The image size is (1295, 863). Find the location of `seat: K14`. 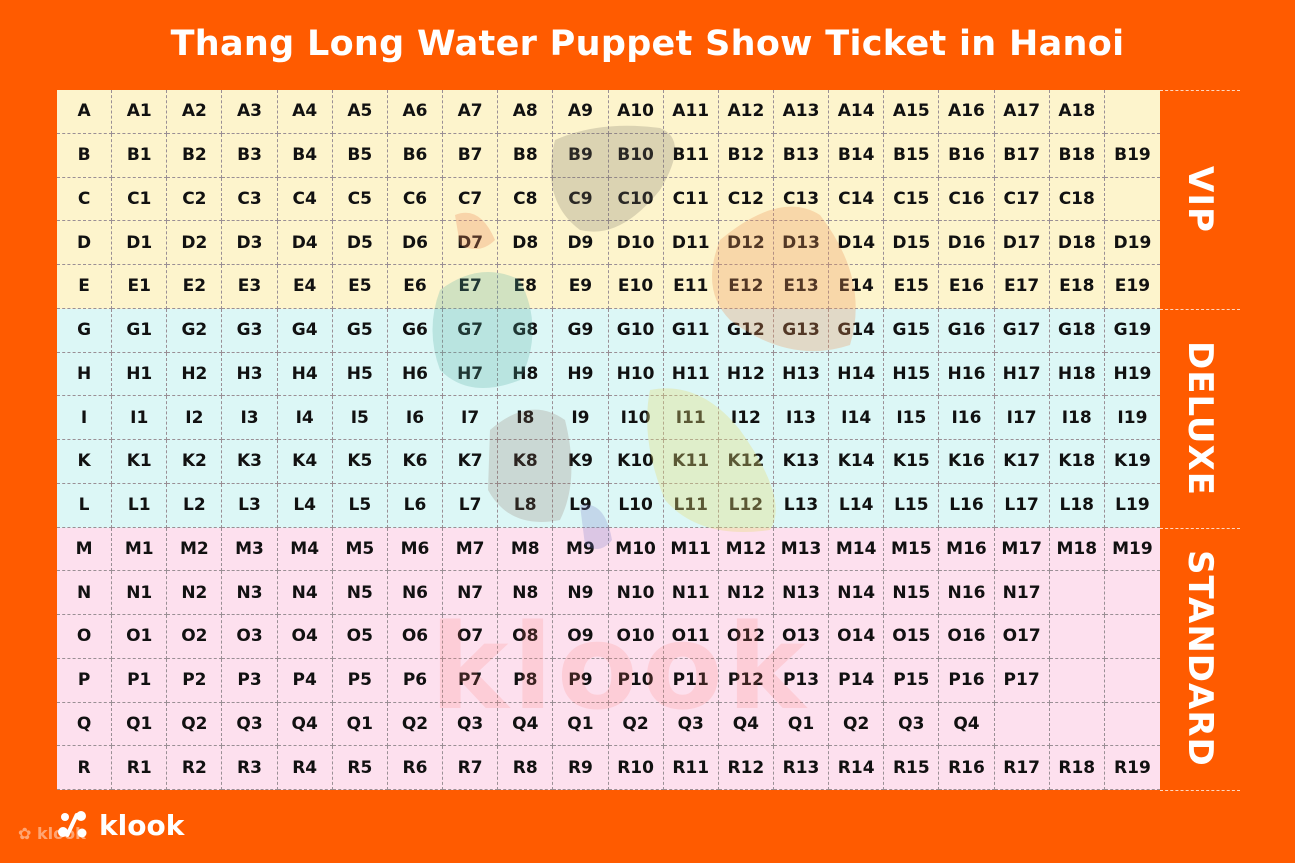

seat: K14 is located at coordinates (857, 462).